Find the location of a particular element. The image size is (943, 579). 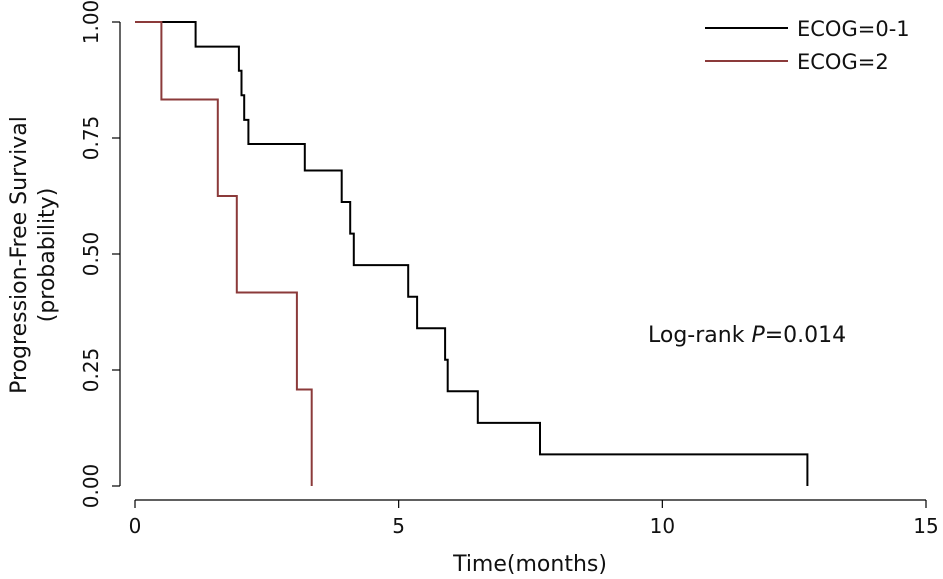

x-axis-title: Time(months) is located at coordinates (529, 564).